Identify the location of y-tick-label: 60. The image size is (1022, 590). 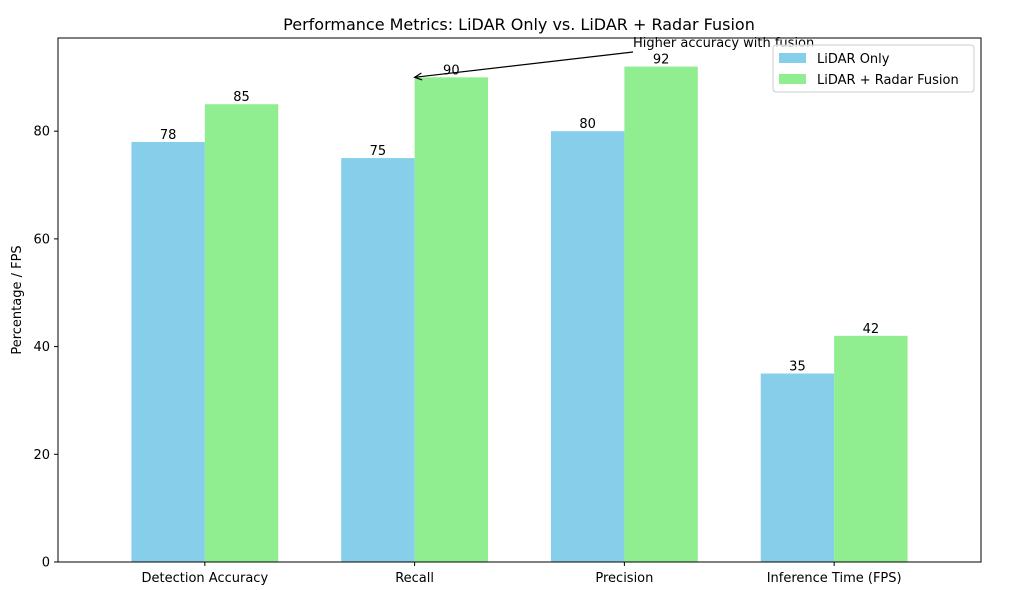
(41, 239).